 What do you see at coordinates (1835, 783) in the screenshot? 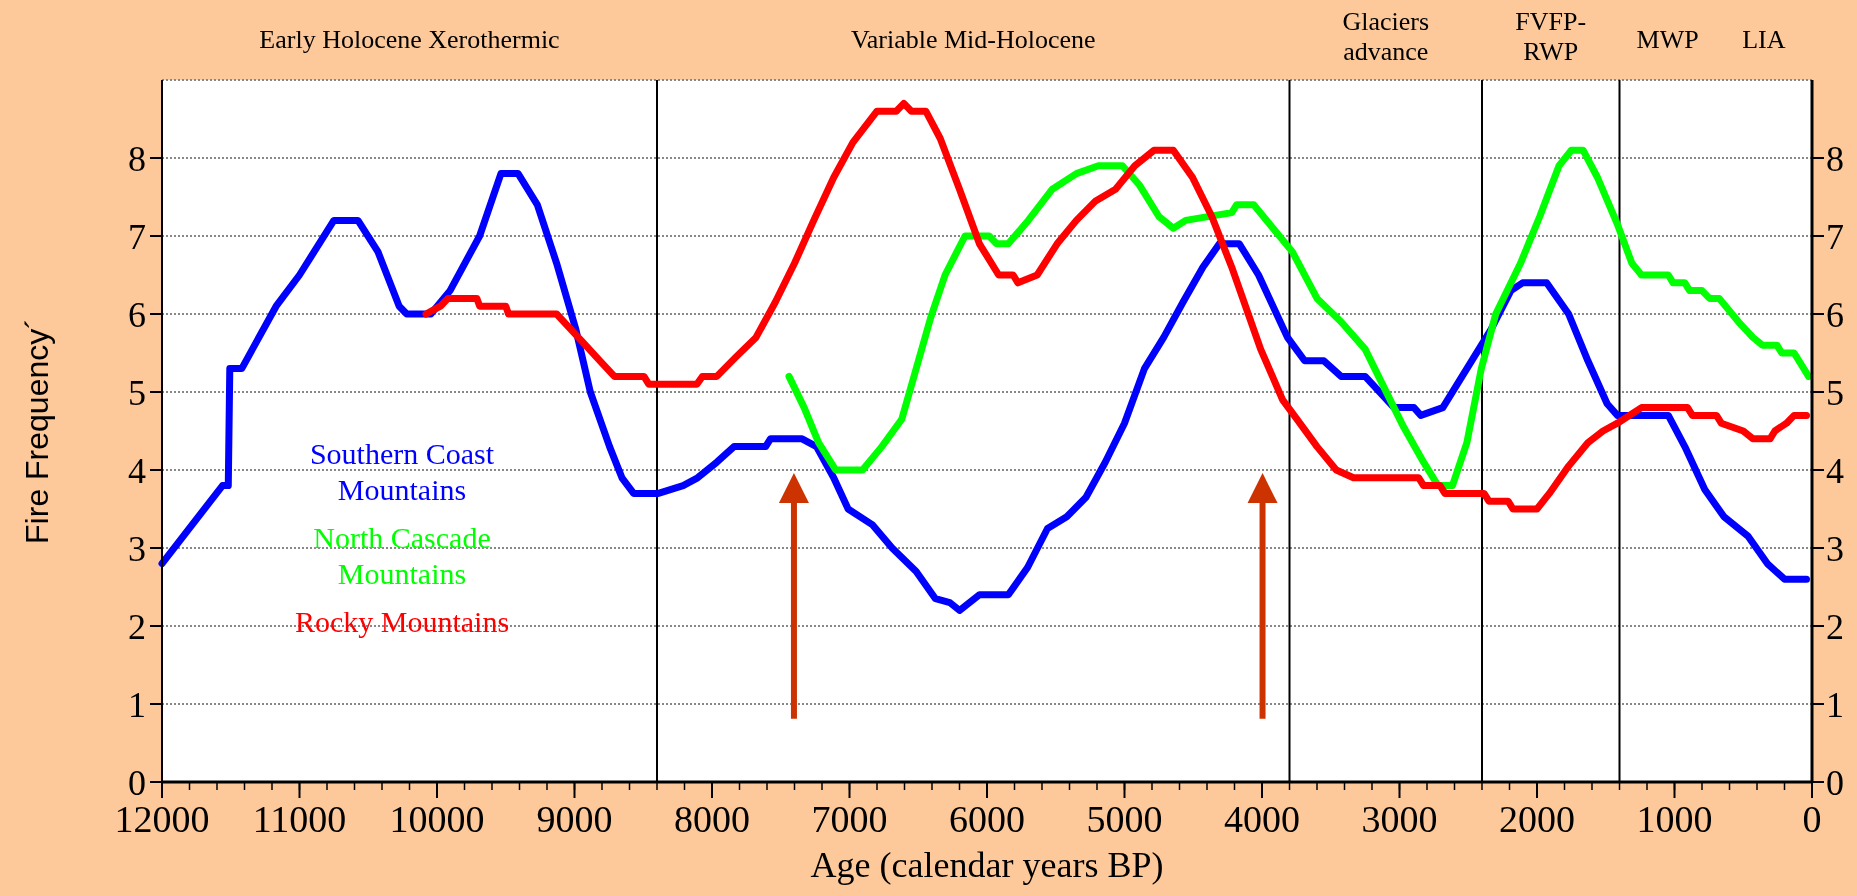
I see `y2-tick-label: 0` at bounding box center [1835, 783].